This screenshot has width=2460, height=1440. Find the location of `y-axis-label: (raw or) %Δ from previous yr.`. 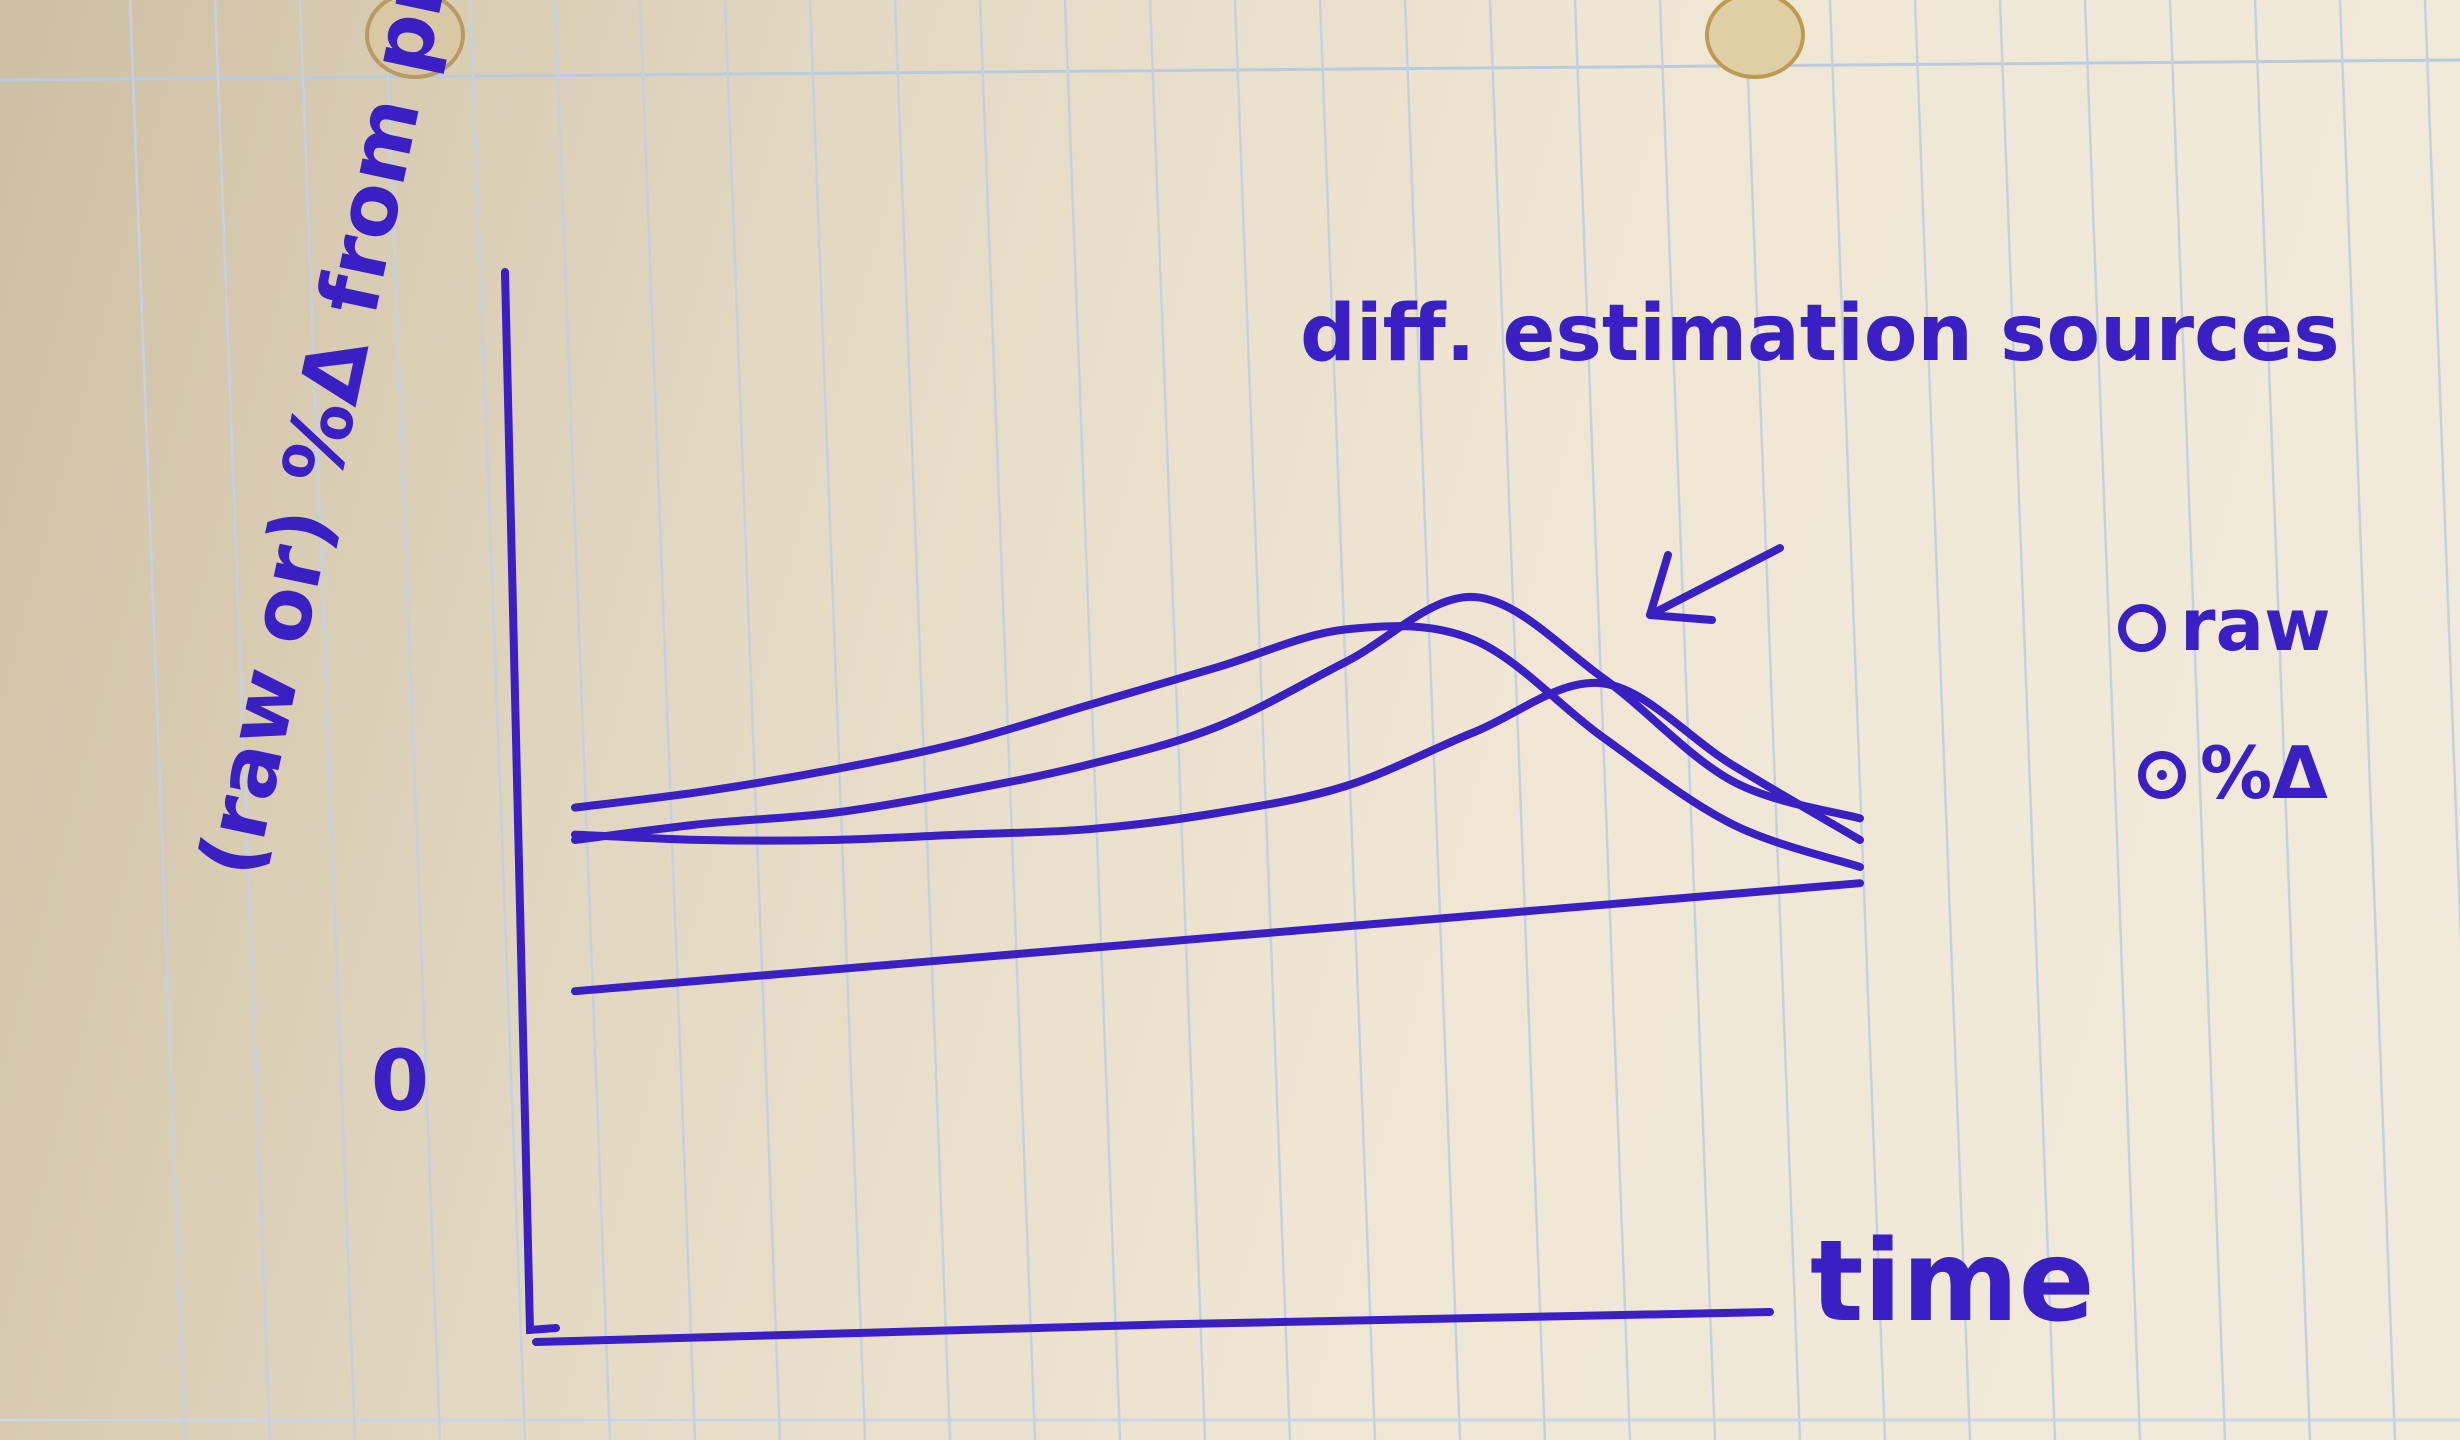

y-axis-label: (raw or) %Δ from previous yr. is located at coordinates (370, 442).